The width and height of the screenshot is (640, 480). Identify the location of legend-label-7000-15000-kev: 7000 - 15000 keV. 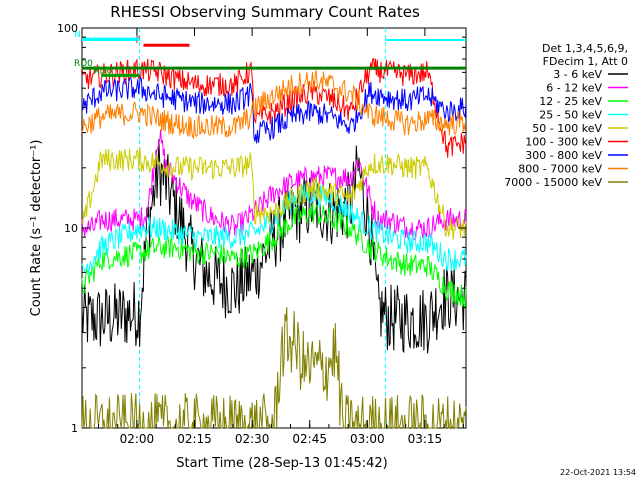
(553, 182).